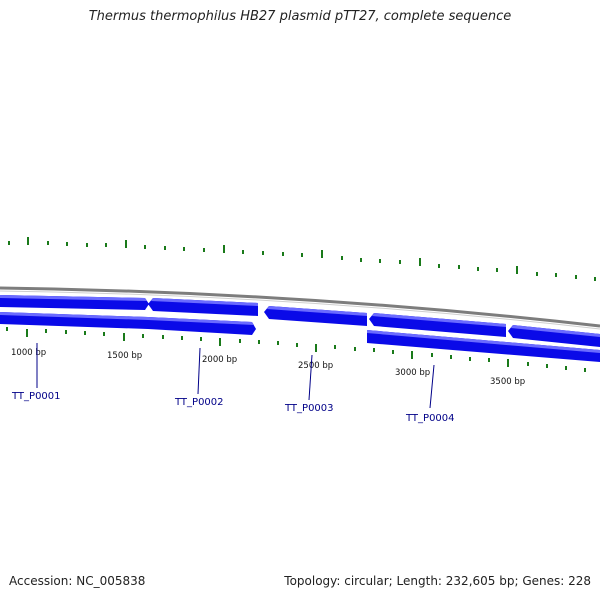 The height and width of the screenshot is (600, 600). Describe the element at coordinates (124, 356) in the screenshot. I see `scale-label: 1500 bp` at that location.